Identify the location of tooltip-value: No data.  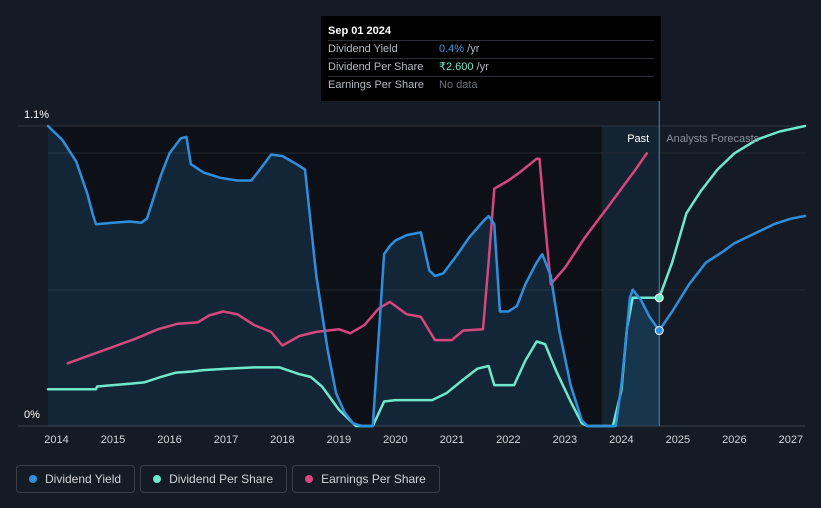
(458, 85).